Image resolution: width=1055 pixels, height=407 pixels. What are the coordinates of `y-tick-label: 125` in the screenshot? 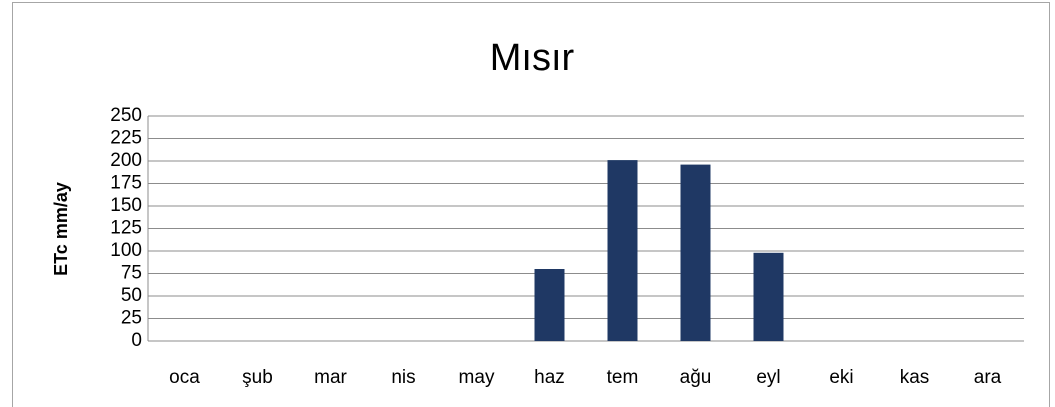 It's located at (126, 228).